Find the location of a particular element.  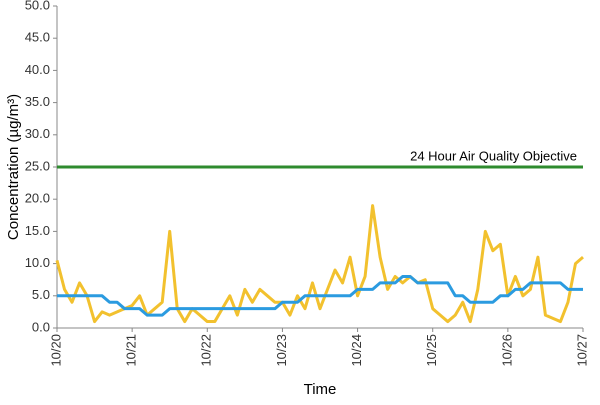

y-tick-label: 45.0 is located at coordinates (37, 37).